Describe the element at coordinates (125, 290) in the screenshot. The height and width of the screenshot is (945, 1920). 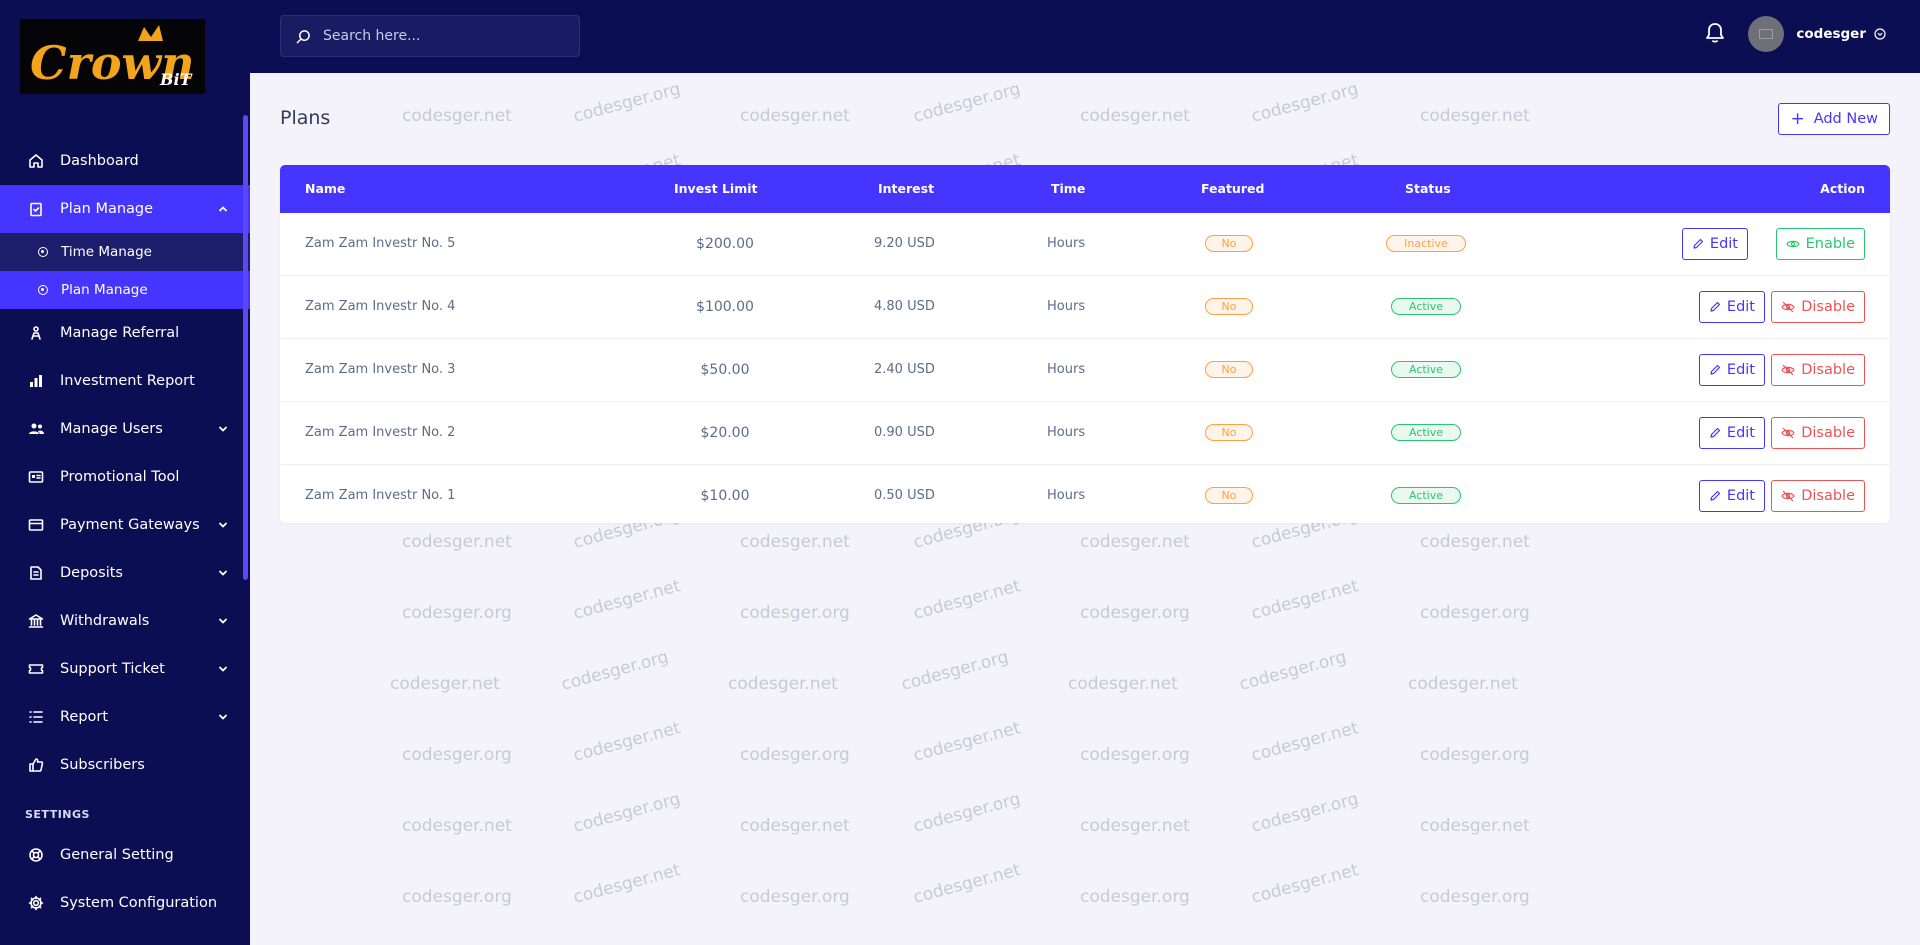
I see `submenu-item-plan-manage: Plan Manage` at that location.